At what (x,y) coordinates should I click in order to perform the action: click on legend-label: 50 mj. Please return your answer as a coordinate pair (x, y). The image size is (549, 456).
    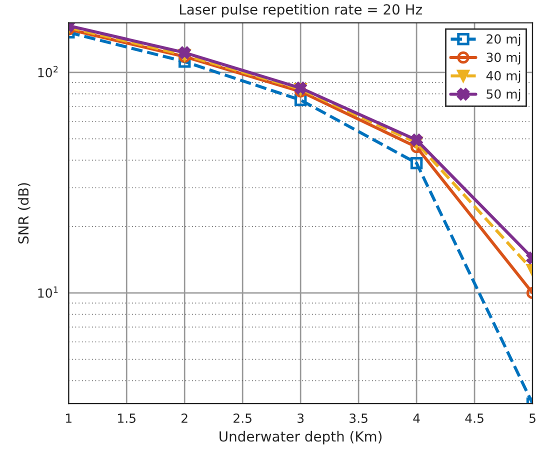
    Looking at the image, I should click on (503, 95).